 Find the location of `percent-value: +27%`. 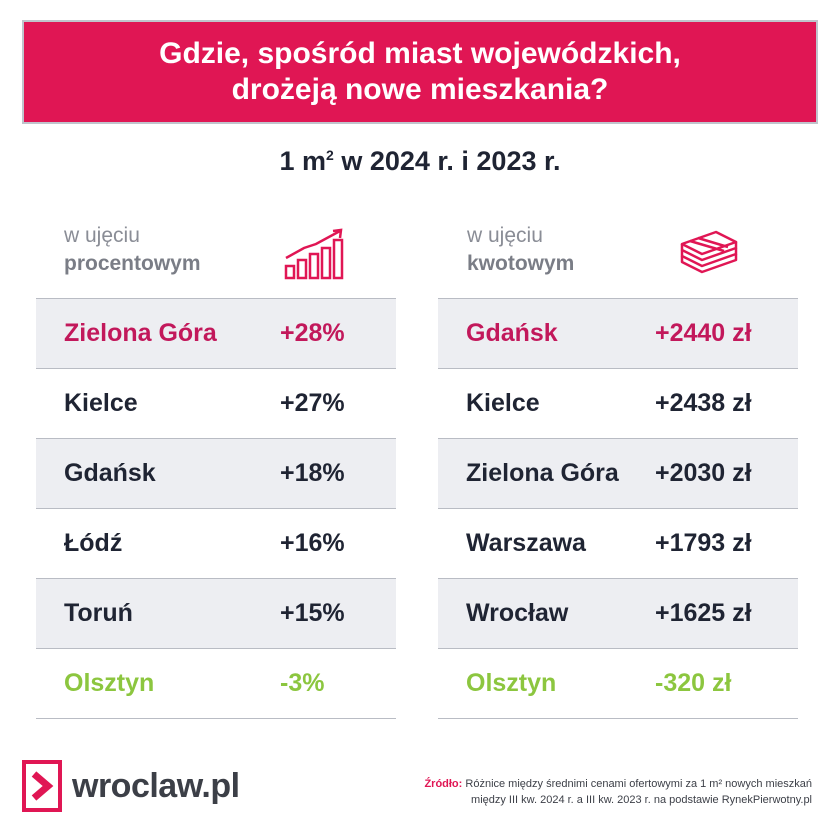

percent-value: +27% is located at coordinates (312, 403).